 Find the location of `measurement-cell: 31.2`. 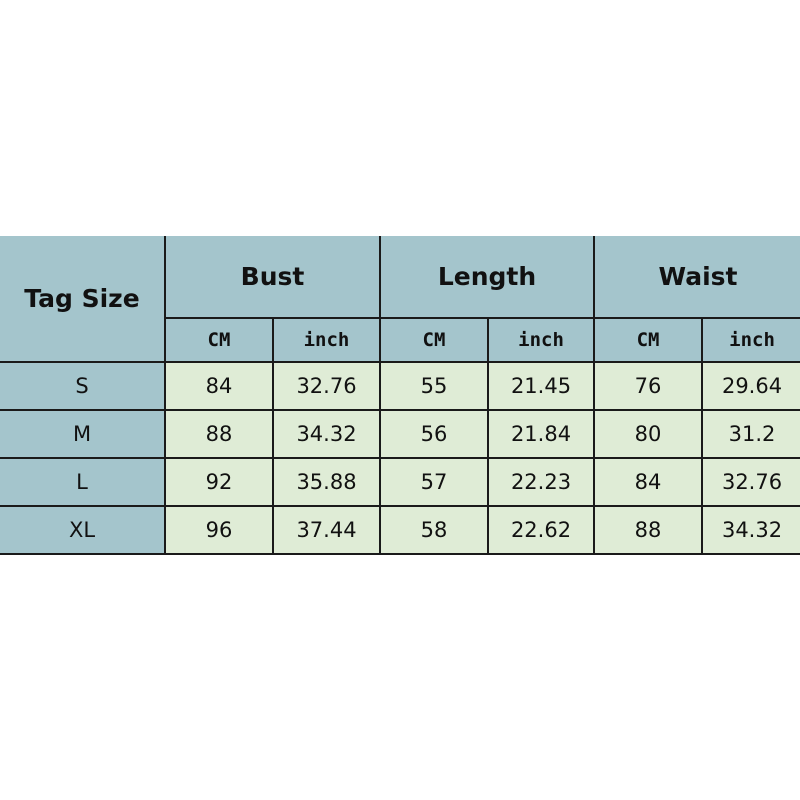

measurement-cell: 31.2 is located at coordinates (750, 434).